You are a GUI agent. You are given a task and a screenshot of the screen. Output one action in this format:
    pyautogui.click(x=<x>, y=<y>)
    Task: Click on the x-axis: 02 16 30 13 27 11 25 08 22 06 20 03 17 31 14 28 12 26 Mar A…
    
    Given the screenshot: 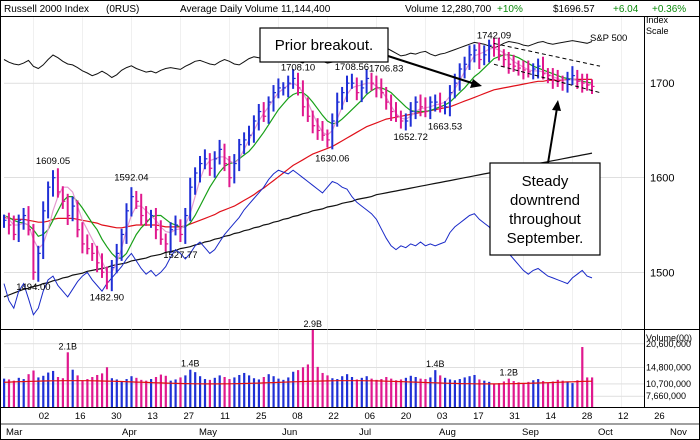 What is the action you would take?
    pyautogui.click(x=350, y=424)
    